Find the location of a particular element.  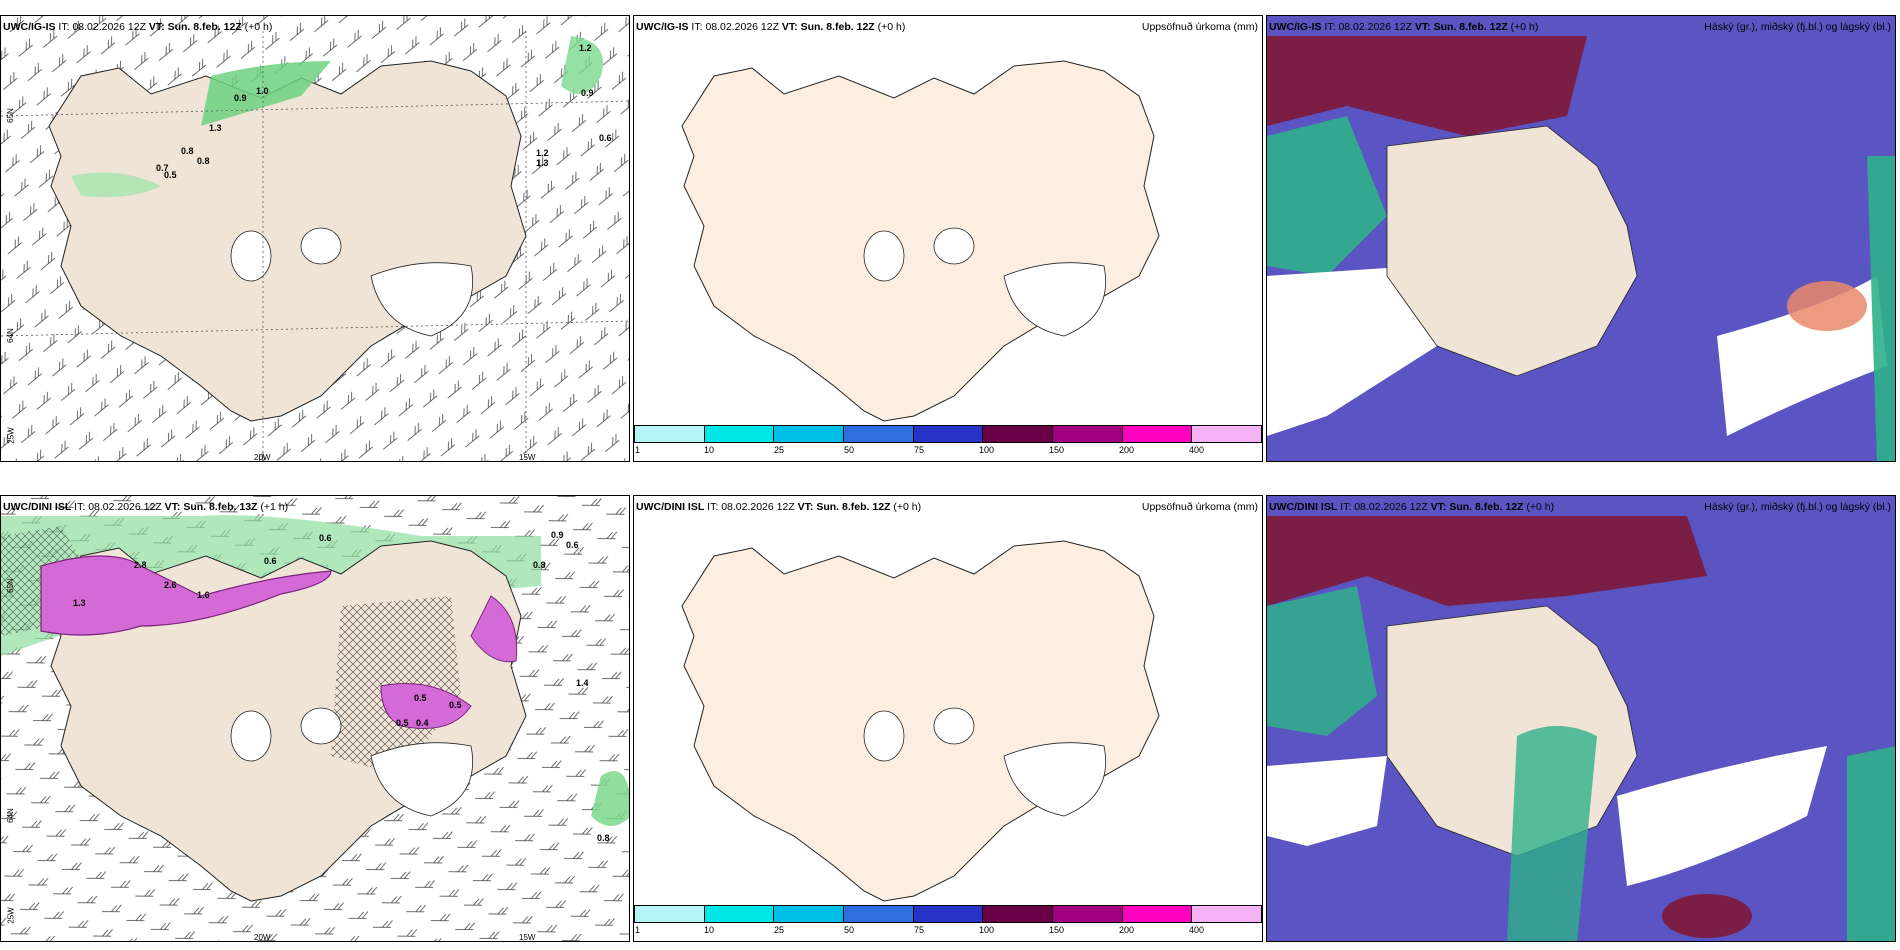

precip-label: 2.8 is located at coordinates (140, 565).